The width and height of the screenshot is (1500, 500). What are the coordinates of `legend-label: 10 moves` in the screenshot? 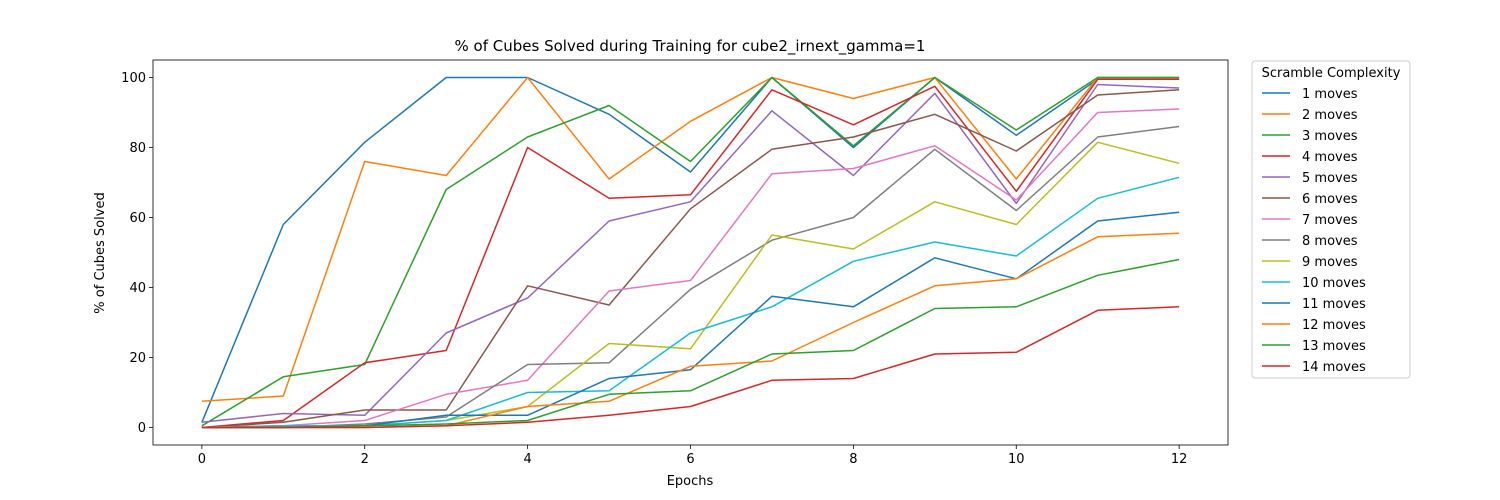 It's located at (1334, 283).